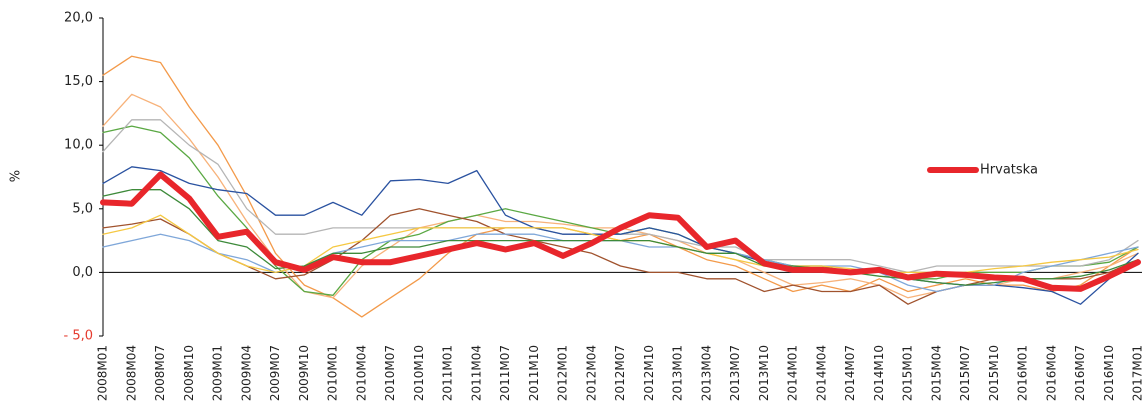 Image resolution: width=1144 pixels, height=418 pixels. Describe the element at coordinates (591, 373) in the screenshot. I see `x-tick-label: 2012M04` at that location.